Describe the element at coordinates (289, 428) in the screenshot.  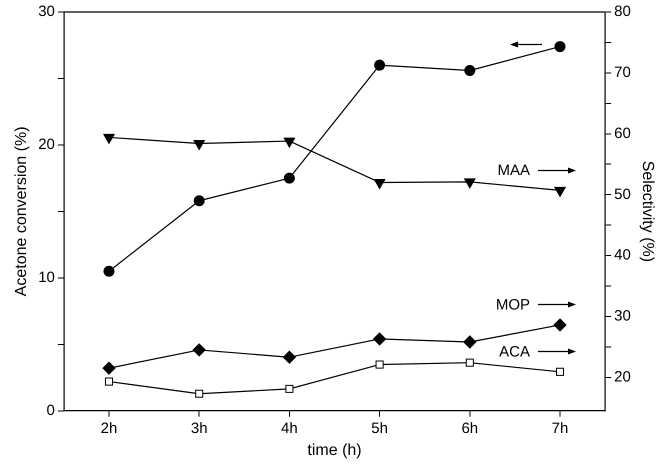
I see `x-tick-label: 4h` at that location.